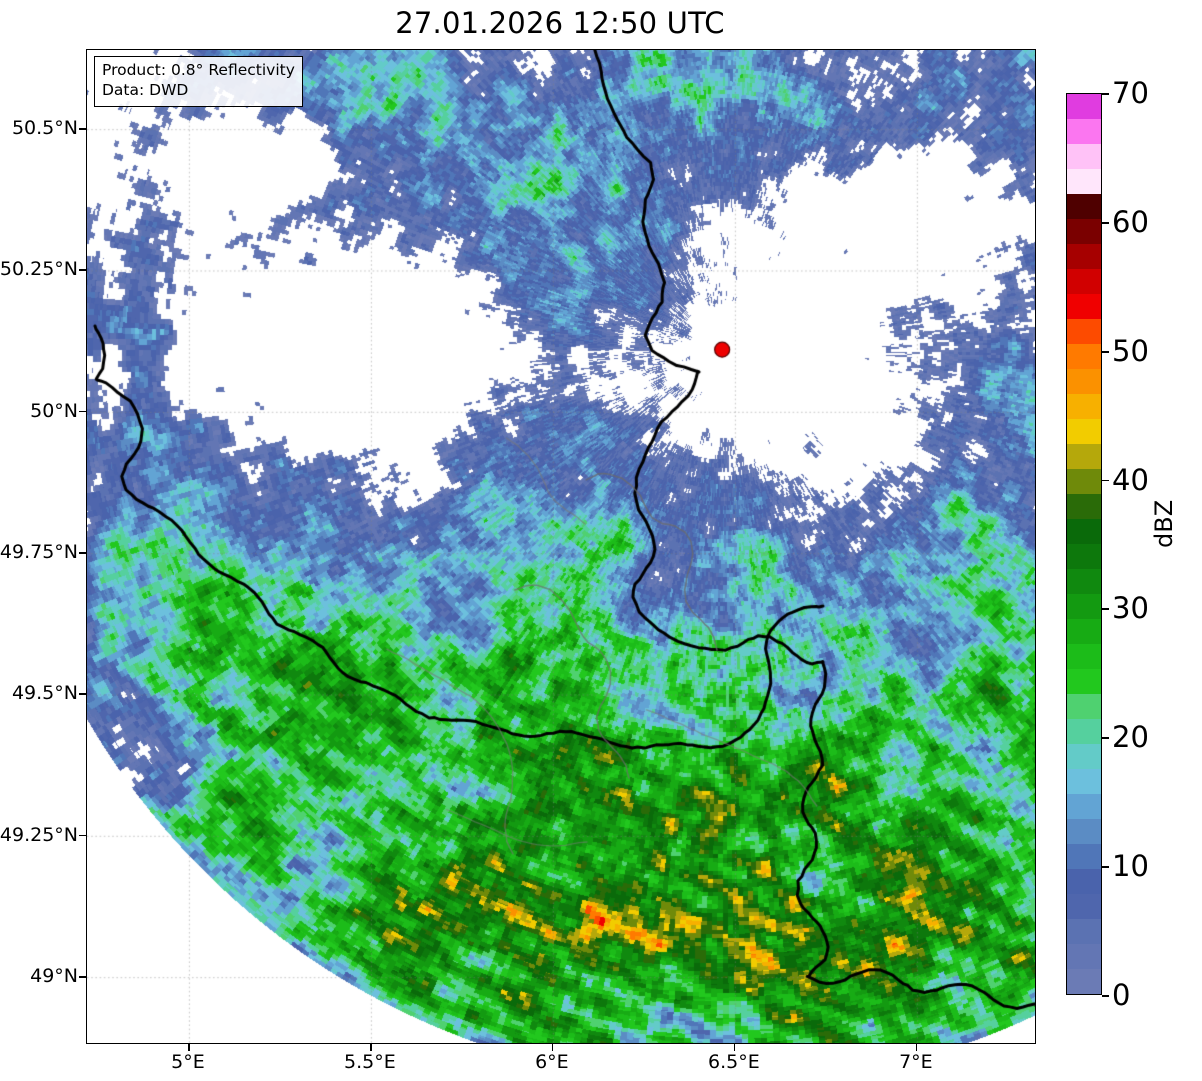 This screenshot has width=1202, height=1081. Describe the element at coordinates (198, 70) in the screenshot. I see `info-product-line: Product: 0.8° Reflectivity` at that location.